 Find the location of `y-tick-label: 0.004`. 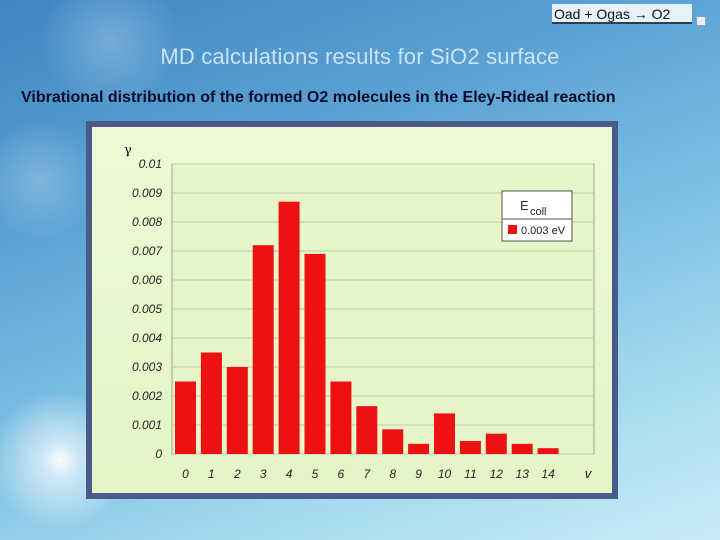

y-tick-label: 0.004 is located at coordinates (147, 338).